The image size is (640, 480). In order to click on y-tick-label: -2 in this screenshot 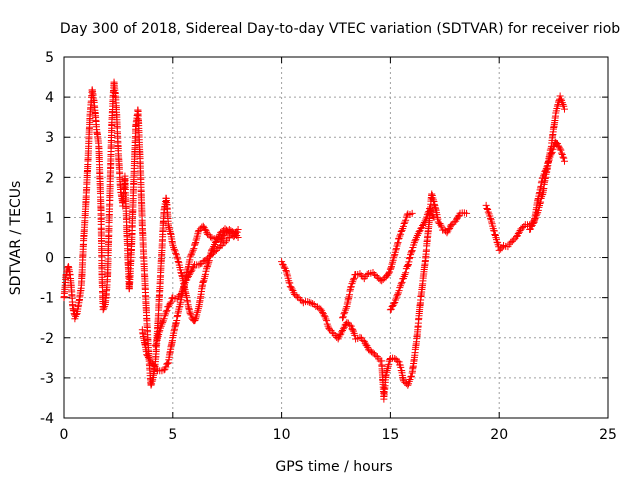, I will do `click(47, 339)`.